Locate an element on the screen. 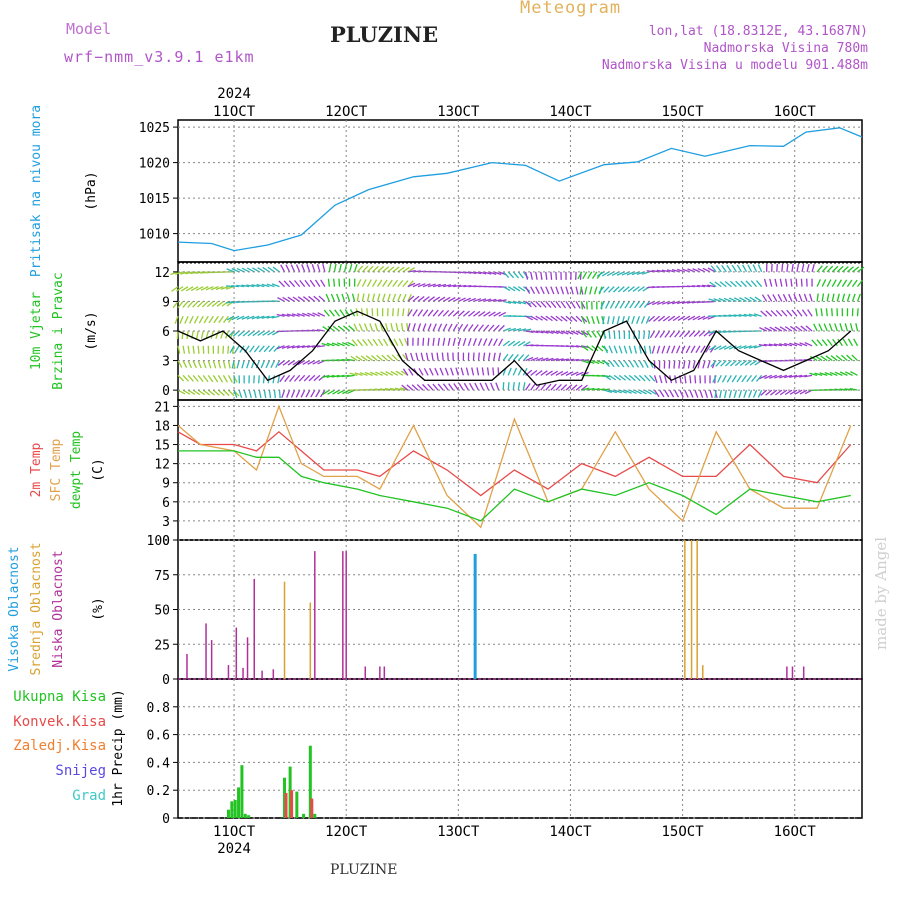  x-tick-label-bottom: 15OCT is located at coordinates (683, 832).